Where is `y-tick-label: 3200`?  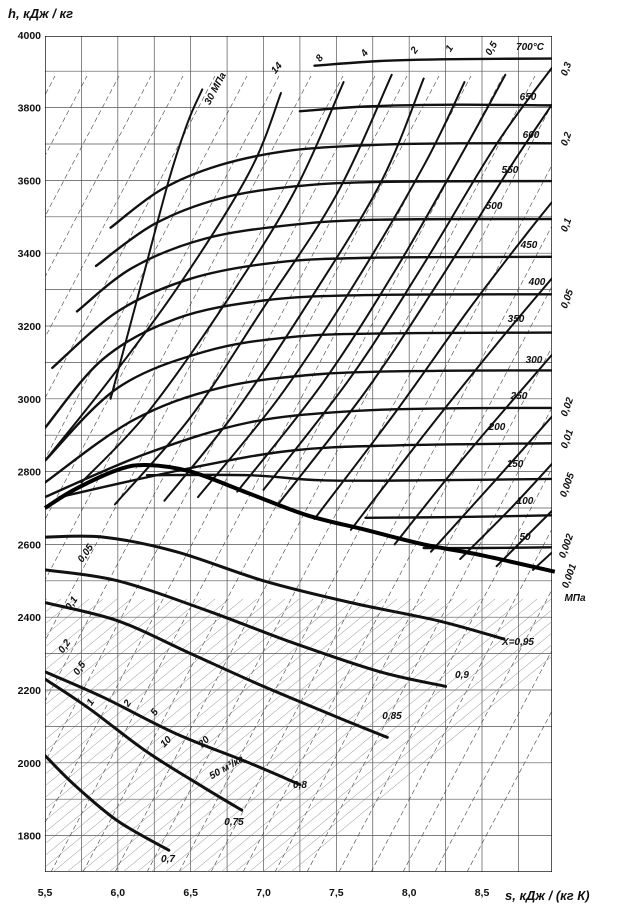 y-tick-label: 3200 is located at coordinates (30, 327).